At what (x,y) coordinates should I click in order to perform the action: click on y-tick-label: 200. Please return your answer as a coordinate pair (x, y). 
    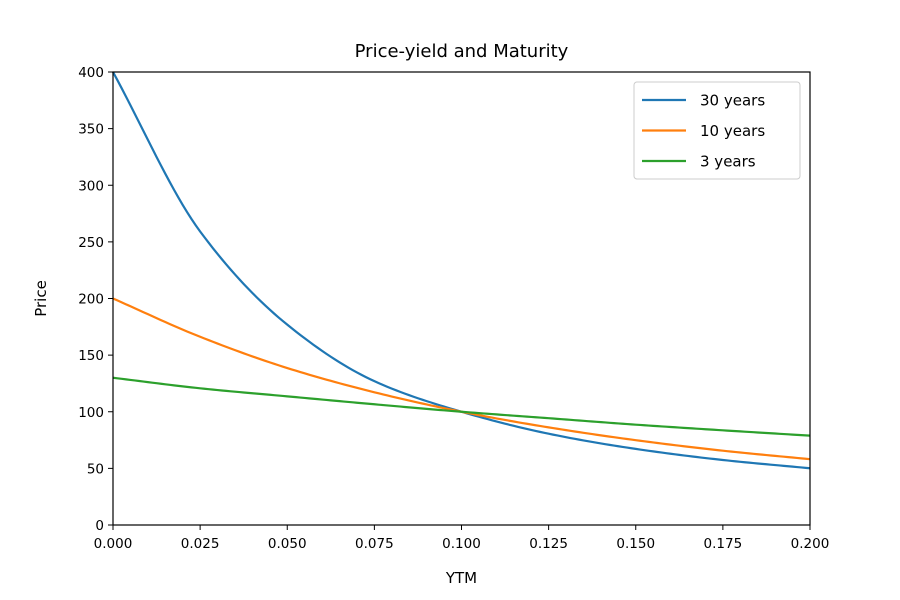
    Looking at the image, I should click on (91, 300).